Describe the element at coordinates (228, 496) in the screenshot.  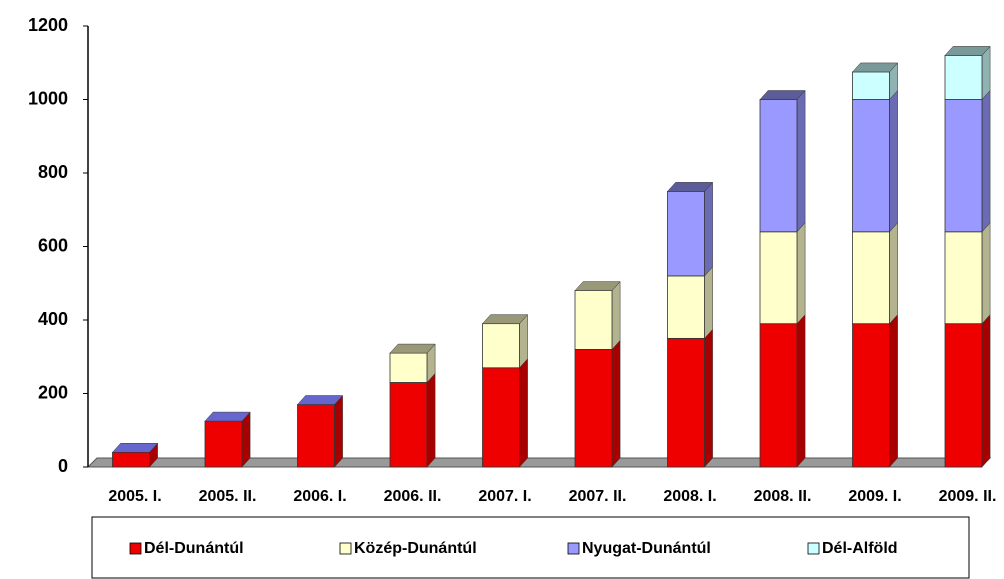
I see `x-tick-label: 2005. II.` at that location.